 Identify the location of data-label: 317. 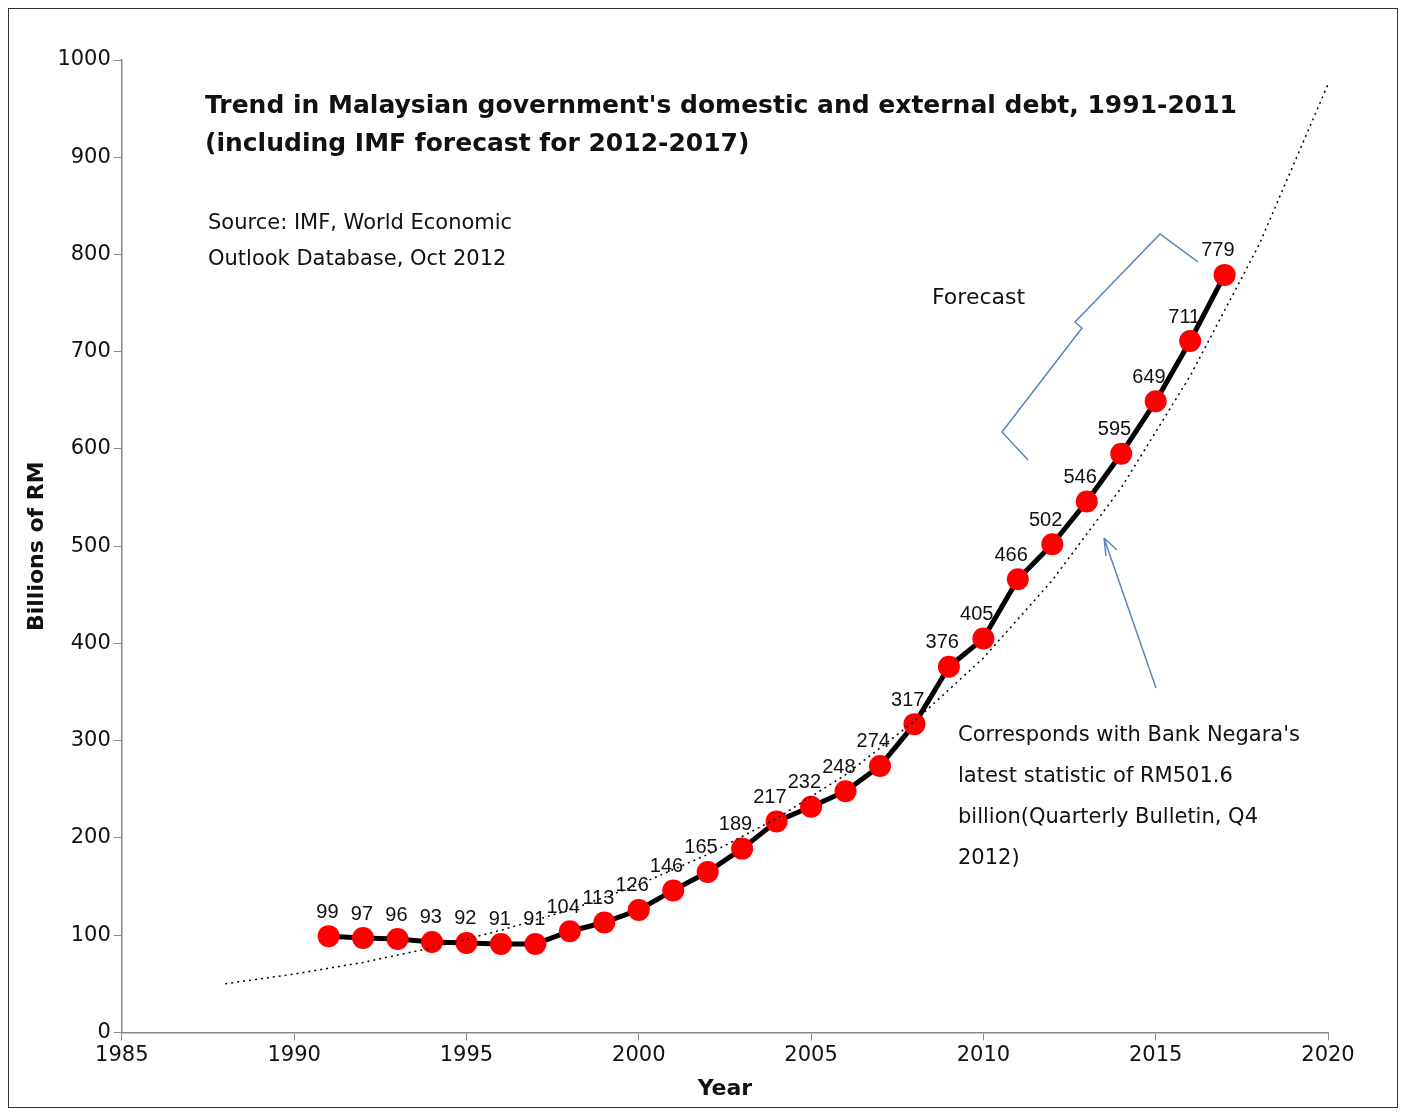
(908, 698).